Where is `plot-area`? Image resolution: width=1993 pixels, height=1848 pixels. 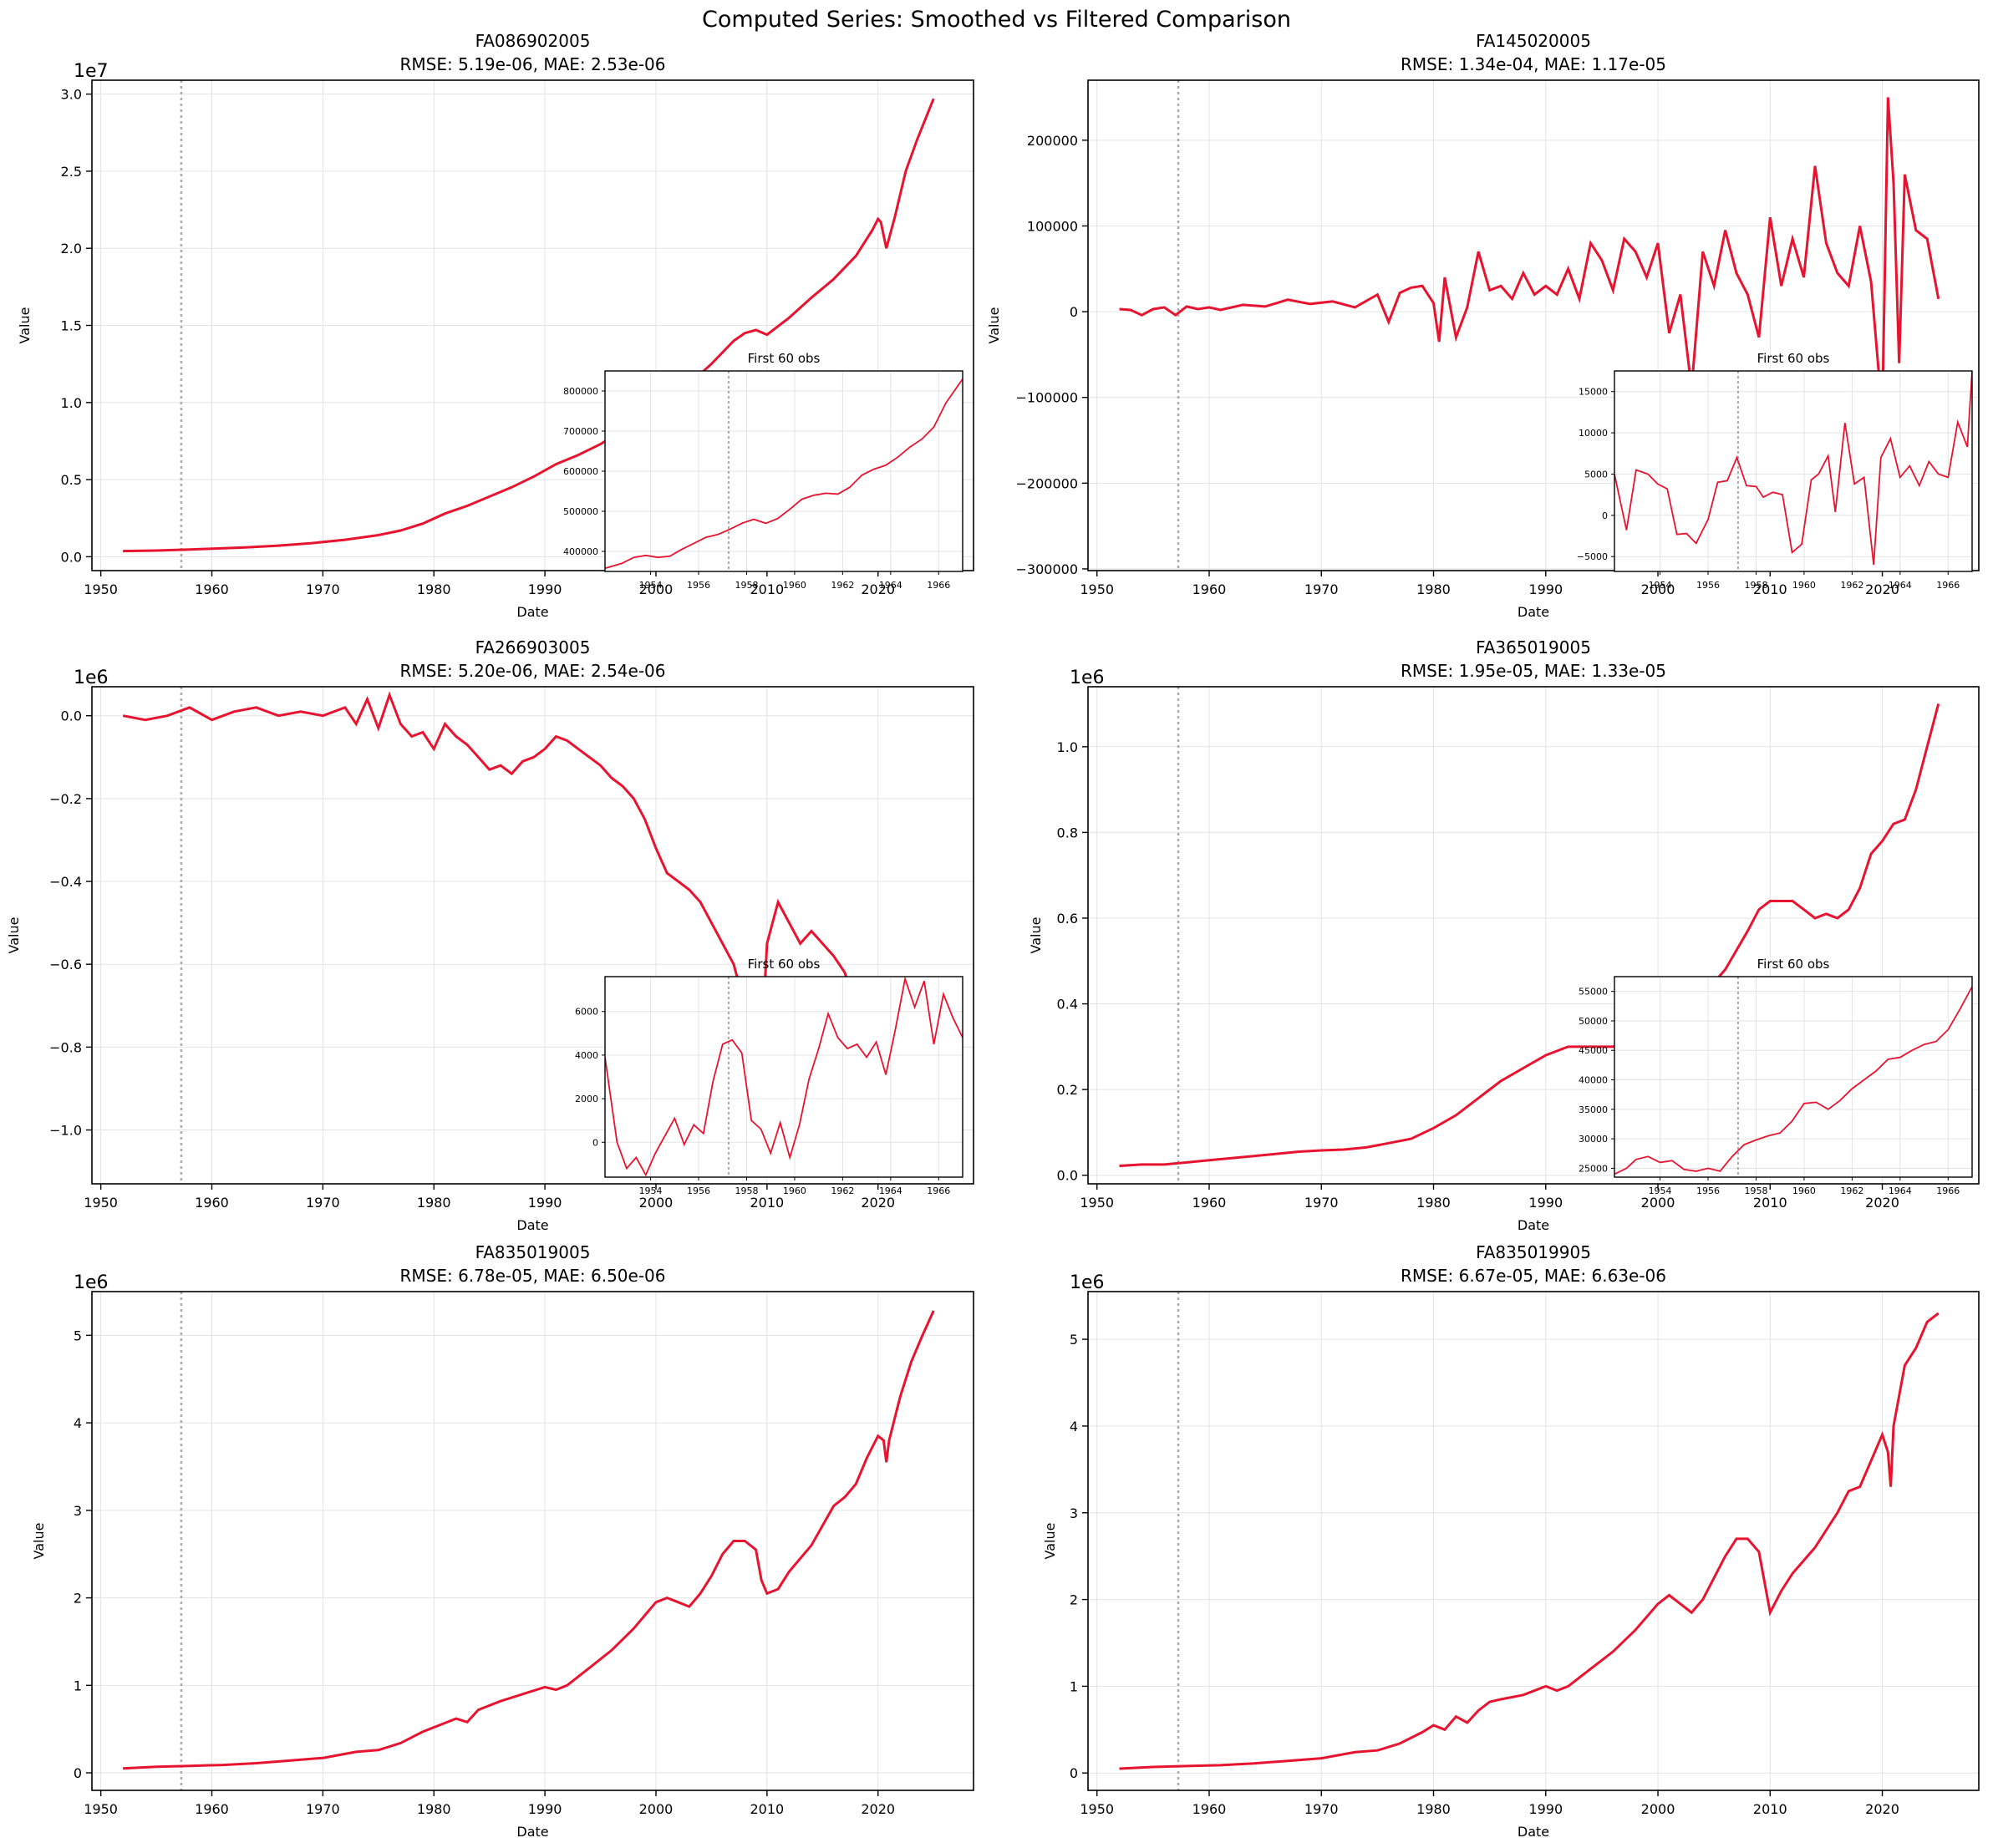
plot-area is located at coordinates (533, 1541).